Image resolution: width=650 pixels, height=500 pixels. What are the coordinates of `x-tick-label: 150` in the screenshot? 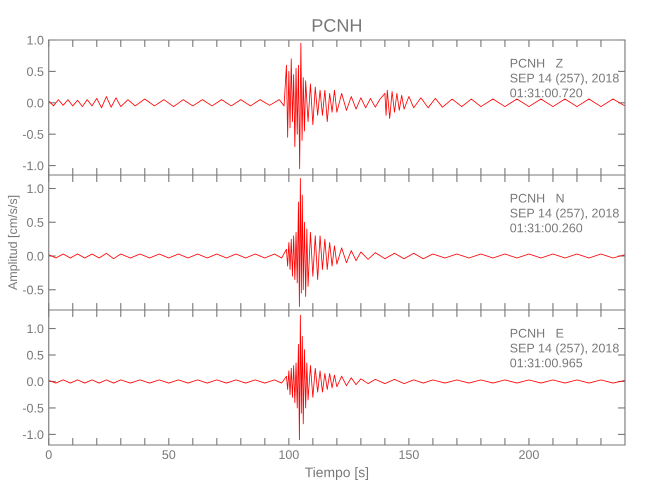 It's located at (409, 455).